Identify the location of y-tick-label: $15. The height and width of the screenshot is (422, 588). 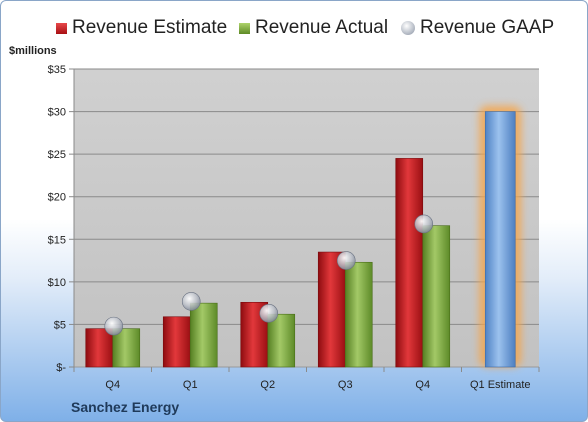
(57, 240).